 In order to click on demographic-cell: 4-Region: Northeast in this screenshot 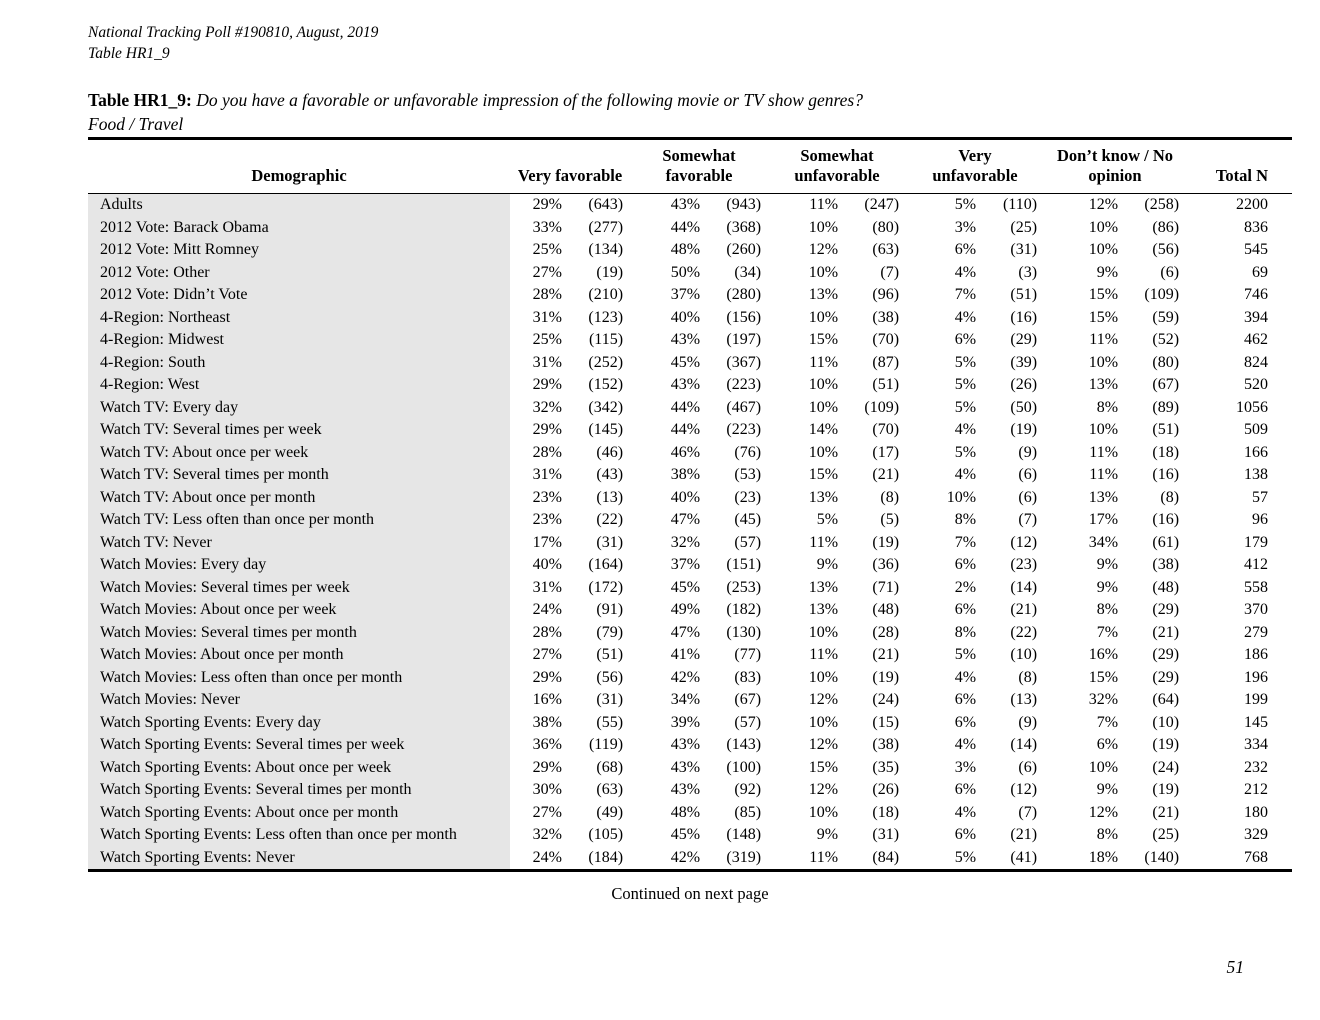, I will do `click(299, 317)`.